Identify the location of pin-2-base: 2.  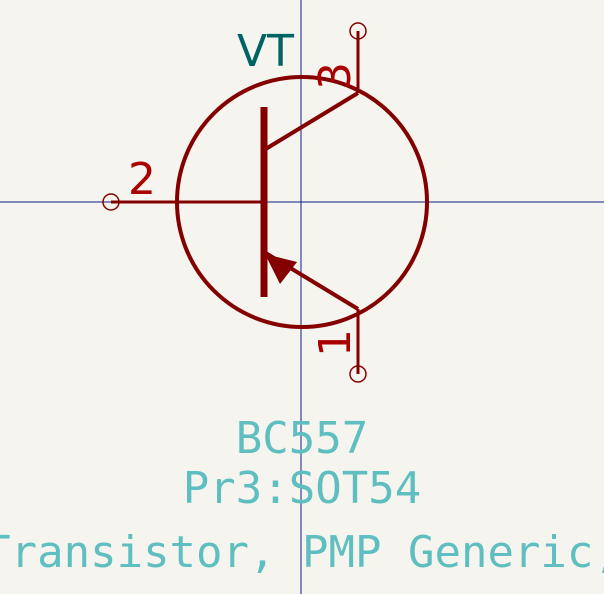
(183, 182).